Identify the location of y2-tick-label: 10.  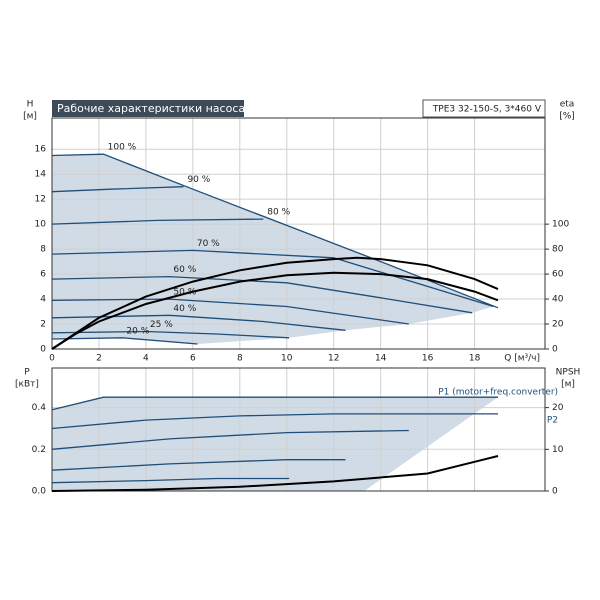
(558, 450).